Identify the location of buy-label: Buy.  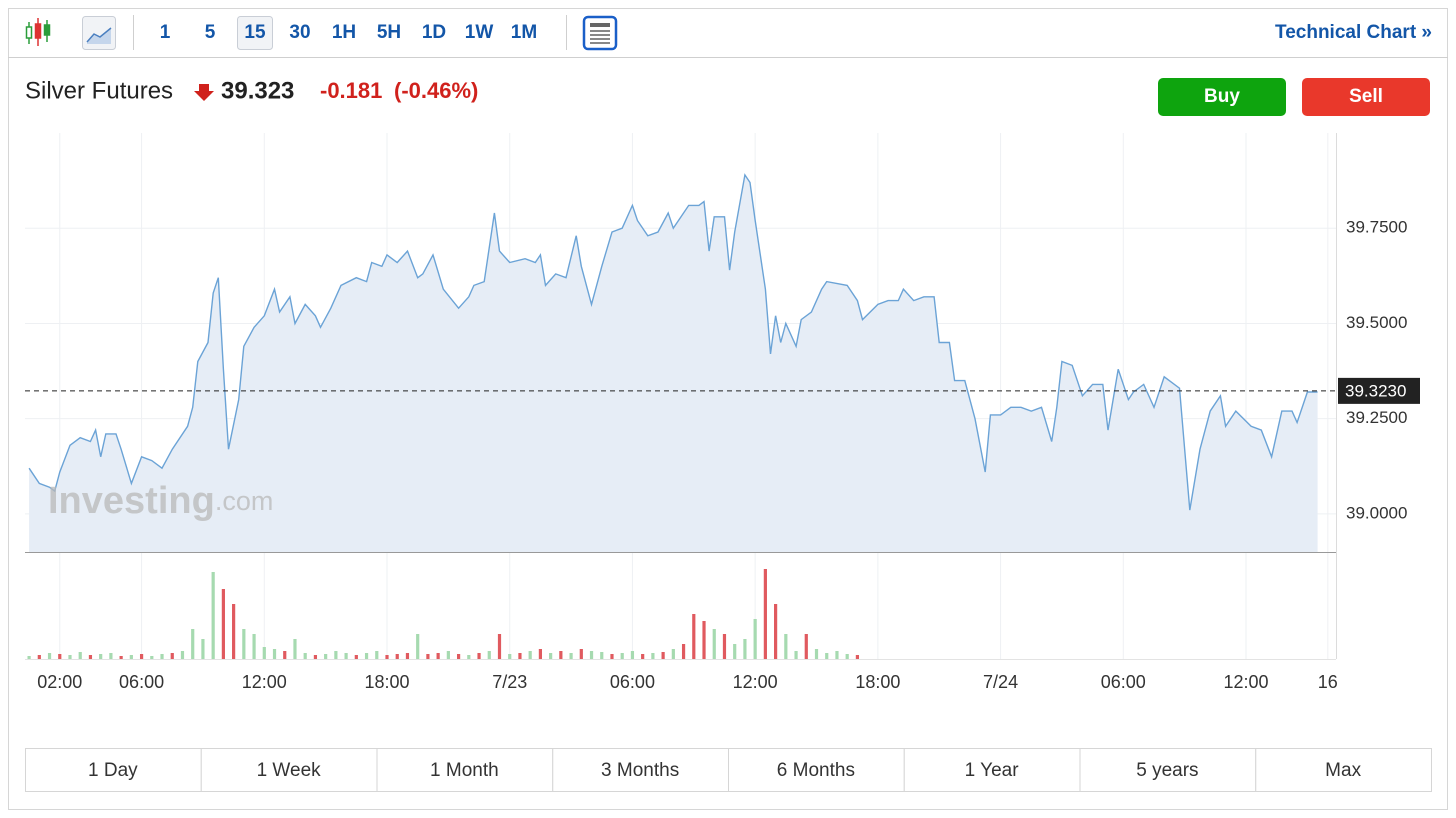
(1222, 96).